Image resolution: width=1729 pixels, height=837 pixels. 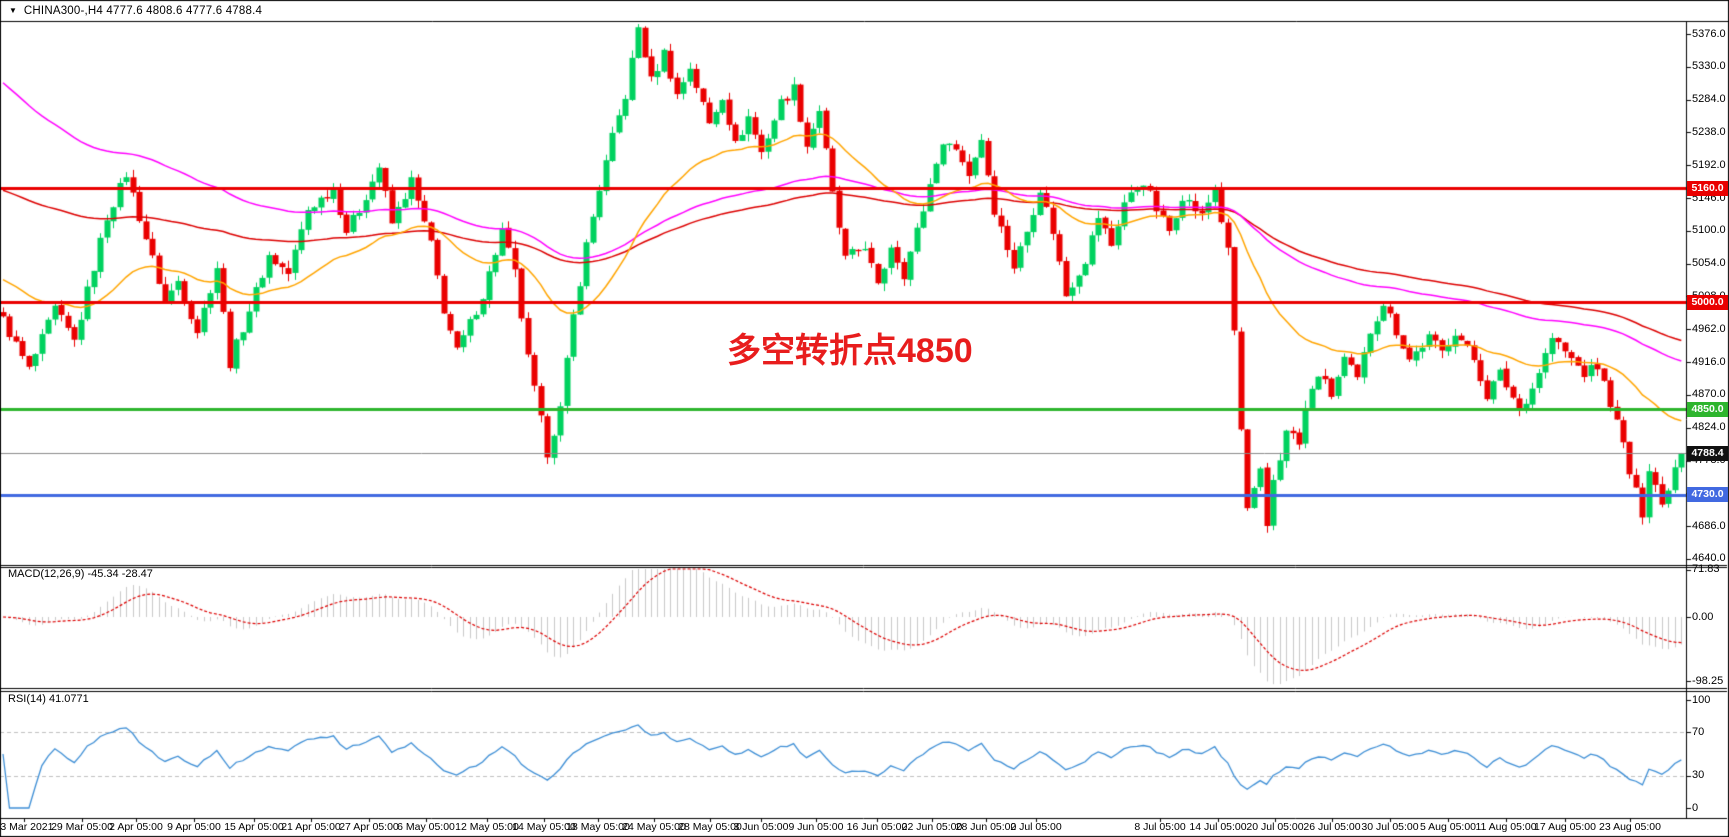 What do you see at coordinates (1506, 827) in the screenshot?
I see `time-axis-label: 11 Aug 05:00` at bounding box center [1506, 827].